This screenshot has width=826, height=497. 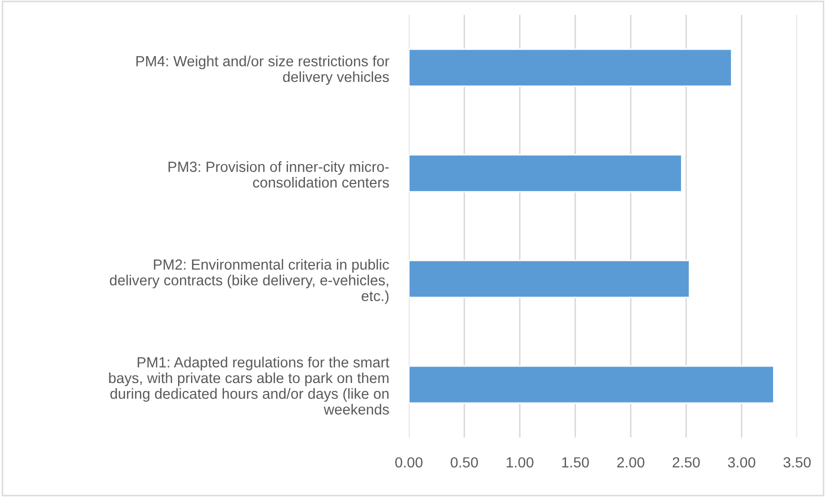 What do you see at coordinates (408, 462) in the screenshot?
I see `x-tick-label: 0.00` at bounding box center [408, 462].